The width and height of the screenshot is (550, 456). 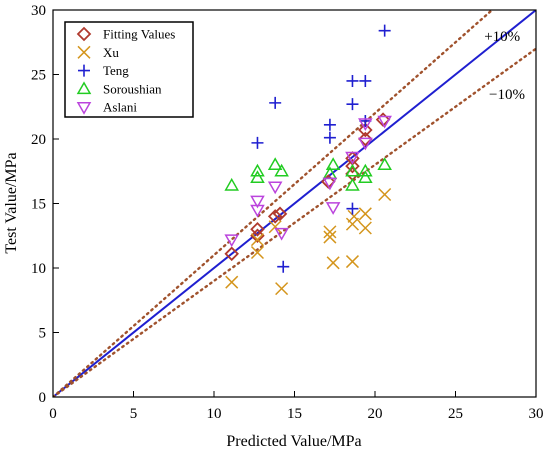 What do you see at coordinates (84, 70) in the screenshot?
I see `legend-marker-teng` at bounding box center [84, 70].